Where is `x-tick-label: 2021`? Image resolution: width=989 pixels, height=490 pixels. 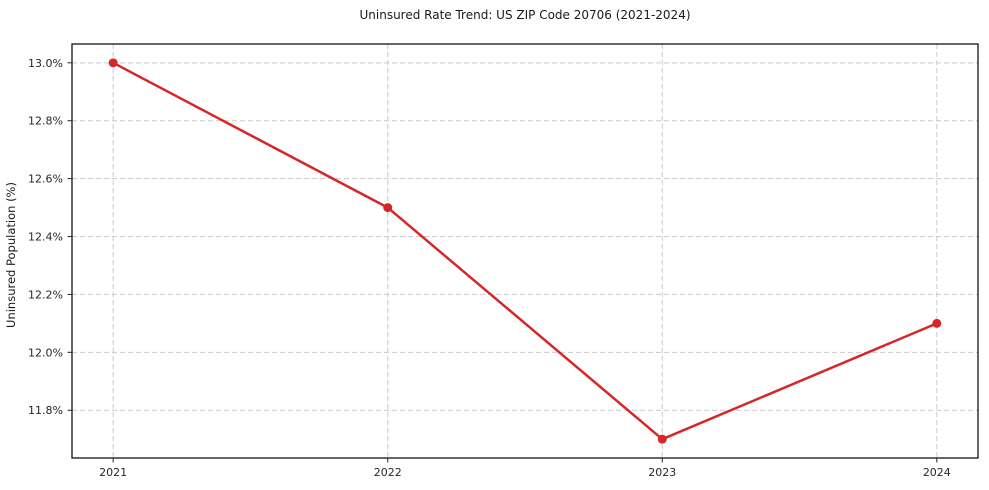
x-tick-label: 2021 is located at coordinates (113, 472).